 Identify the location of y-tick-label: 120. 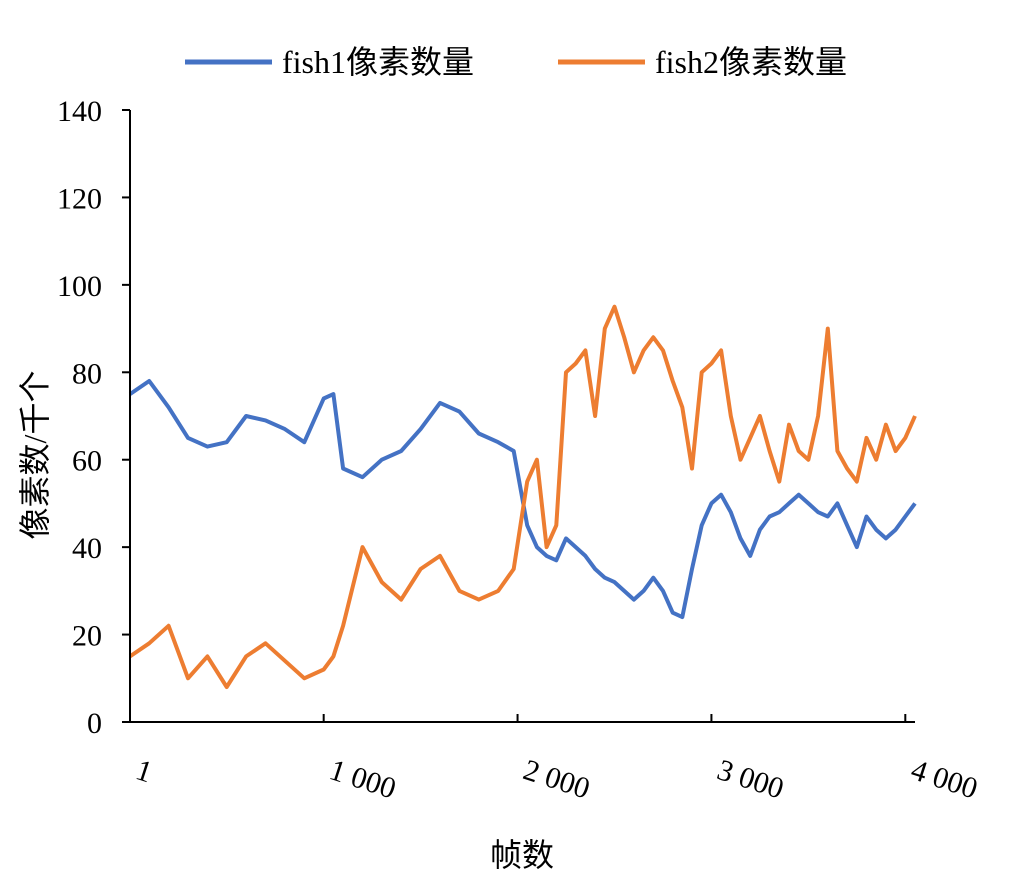
(79, 198).